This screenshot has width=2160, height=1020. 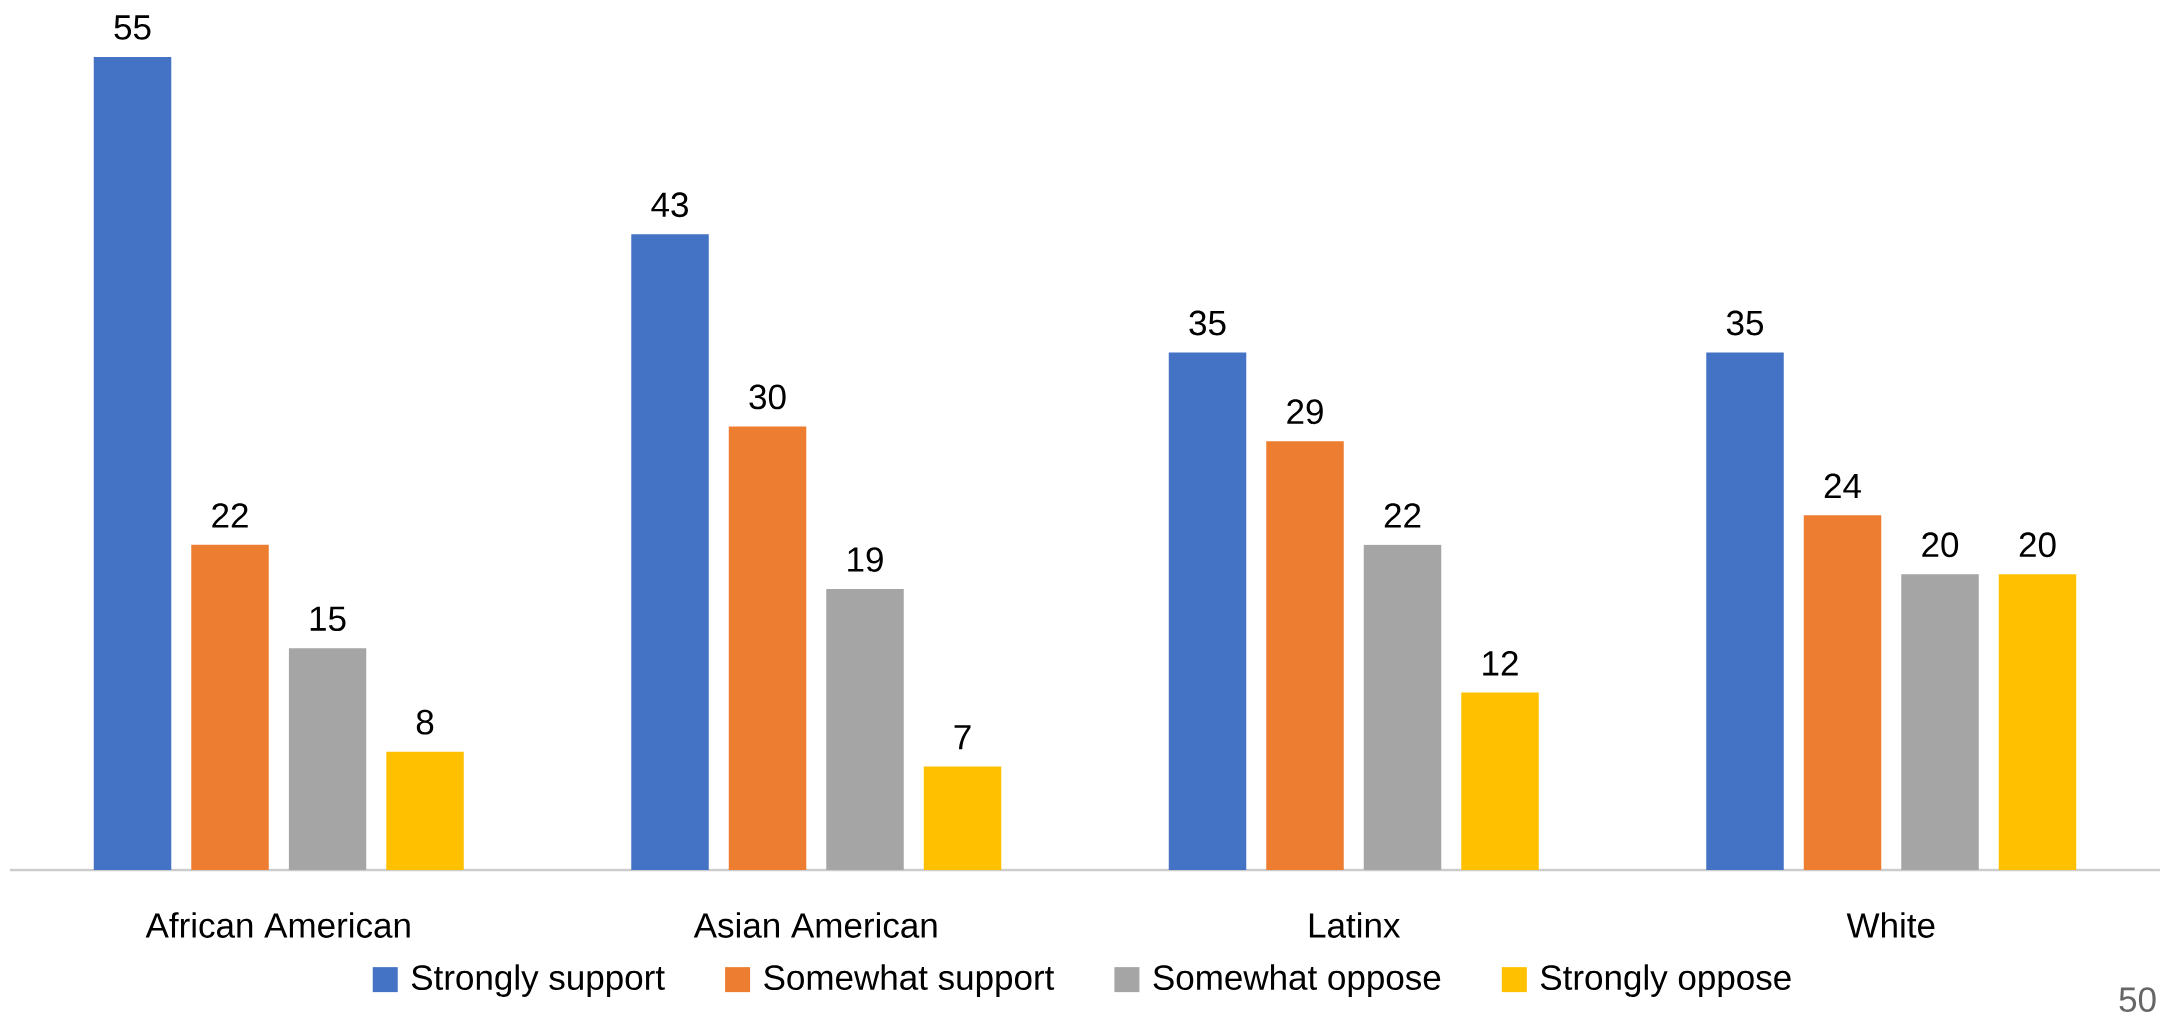 I want to click on data-label: 7, so click(x=962, y=737).